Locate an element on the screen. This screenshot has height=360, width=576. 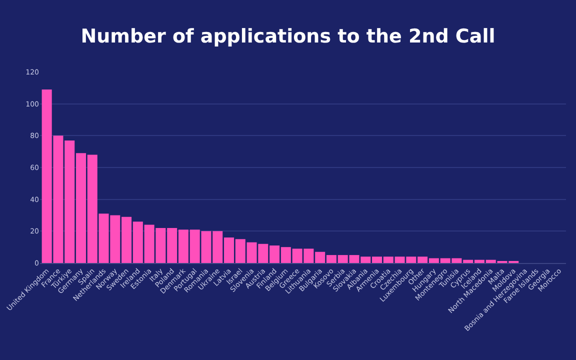
chart-title: Number of applications to the 2nd Call is located at coordinates (288, 37).